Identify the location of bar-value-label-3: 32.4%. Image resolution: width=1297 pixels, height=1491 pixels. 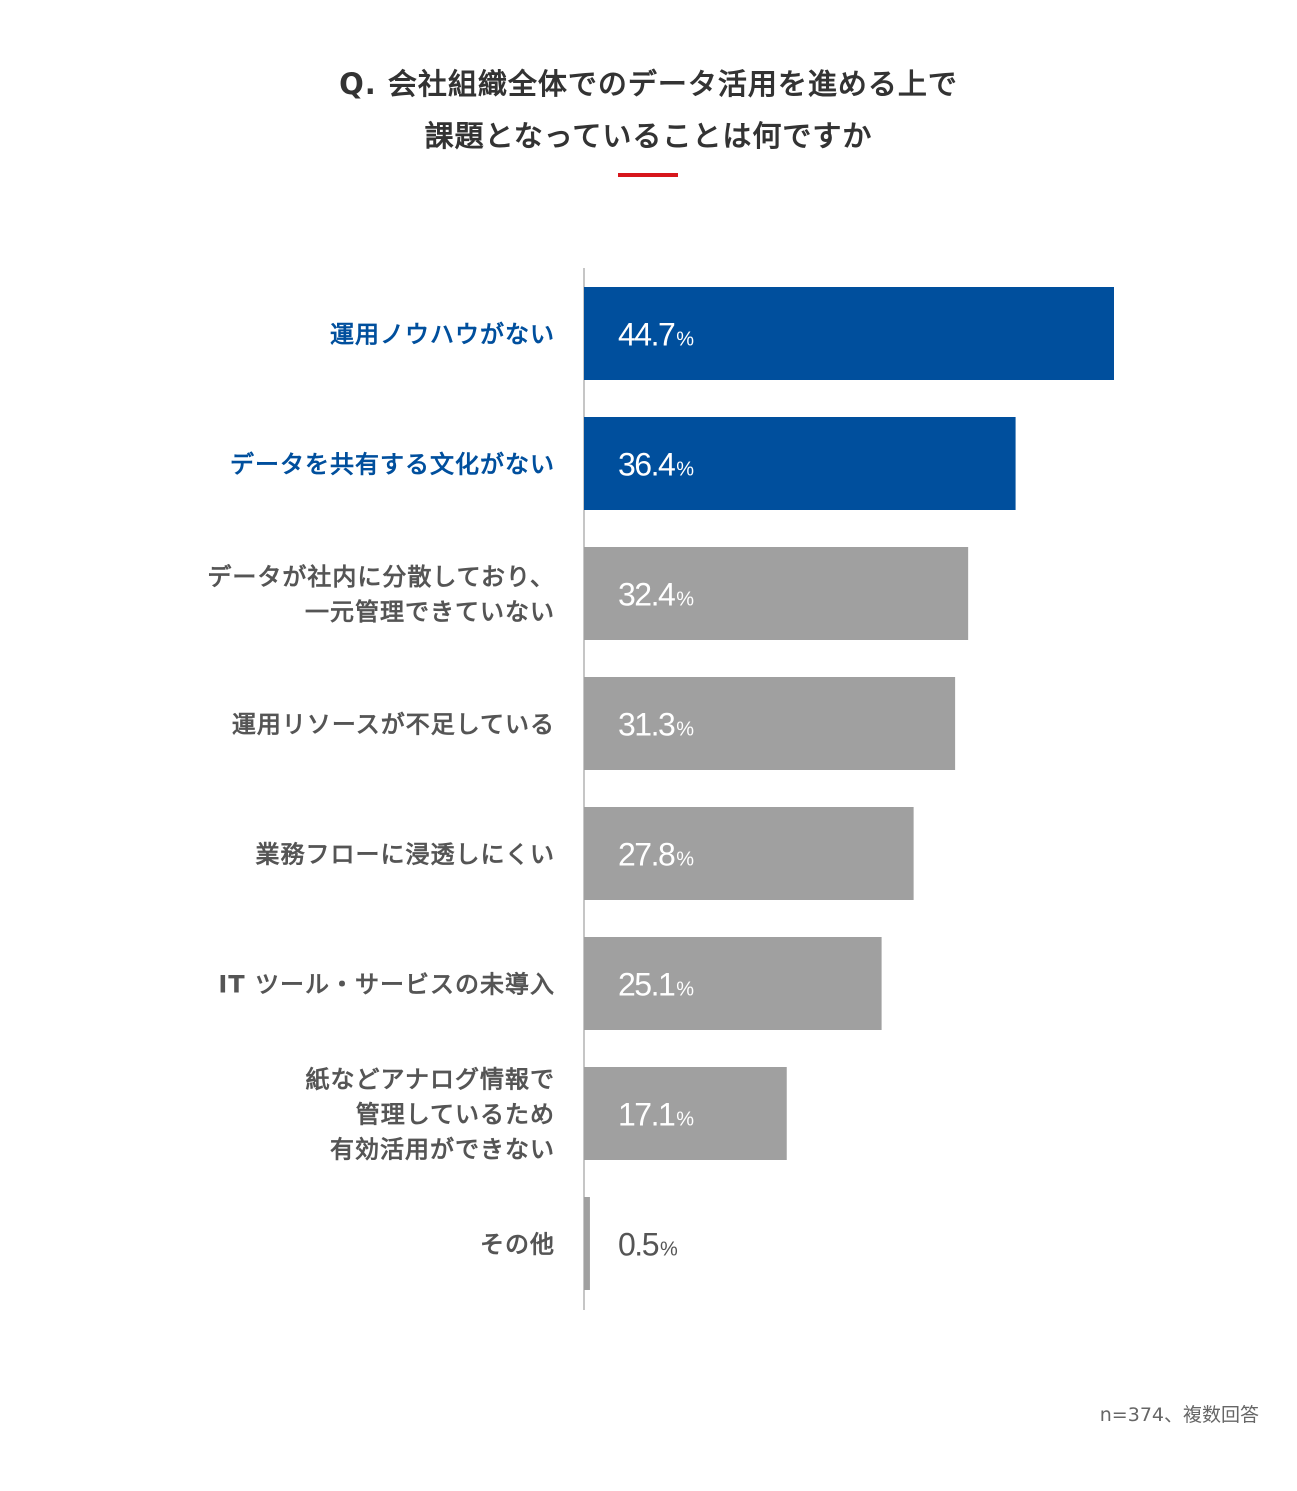
(656, 595).